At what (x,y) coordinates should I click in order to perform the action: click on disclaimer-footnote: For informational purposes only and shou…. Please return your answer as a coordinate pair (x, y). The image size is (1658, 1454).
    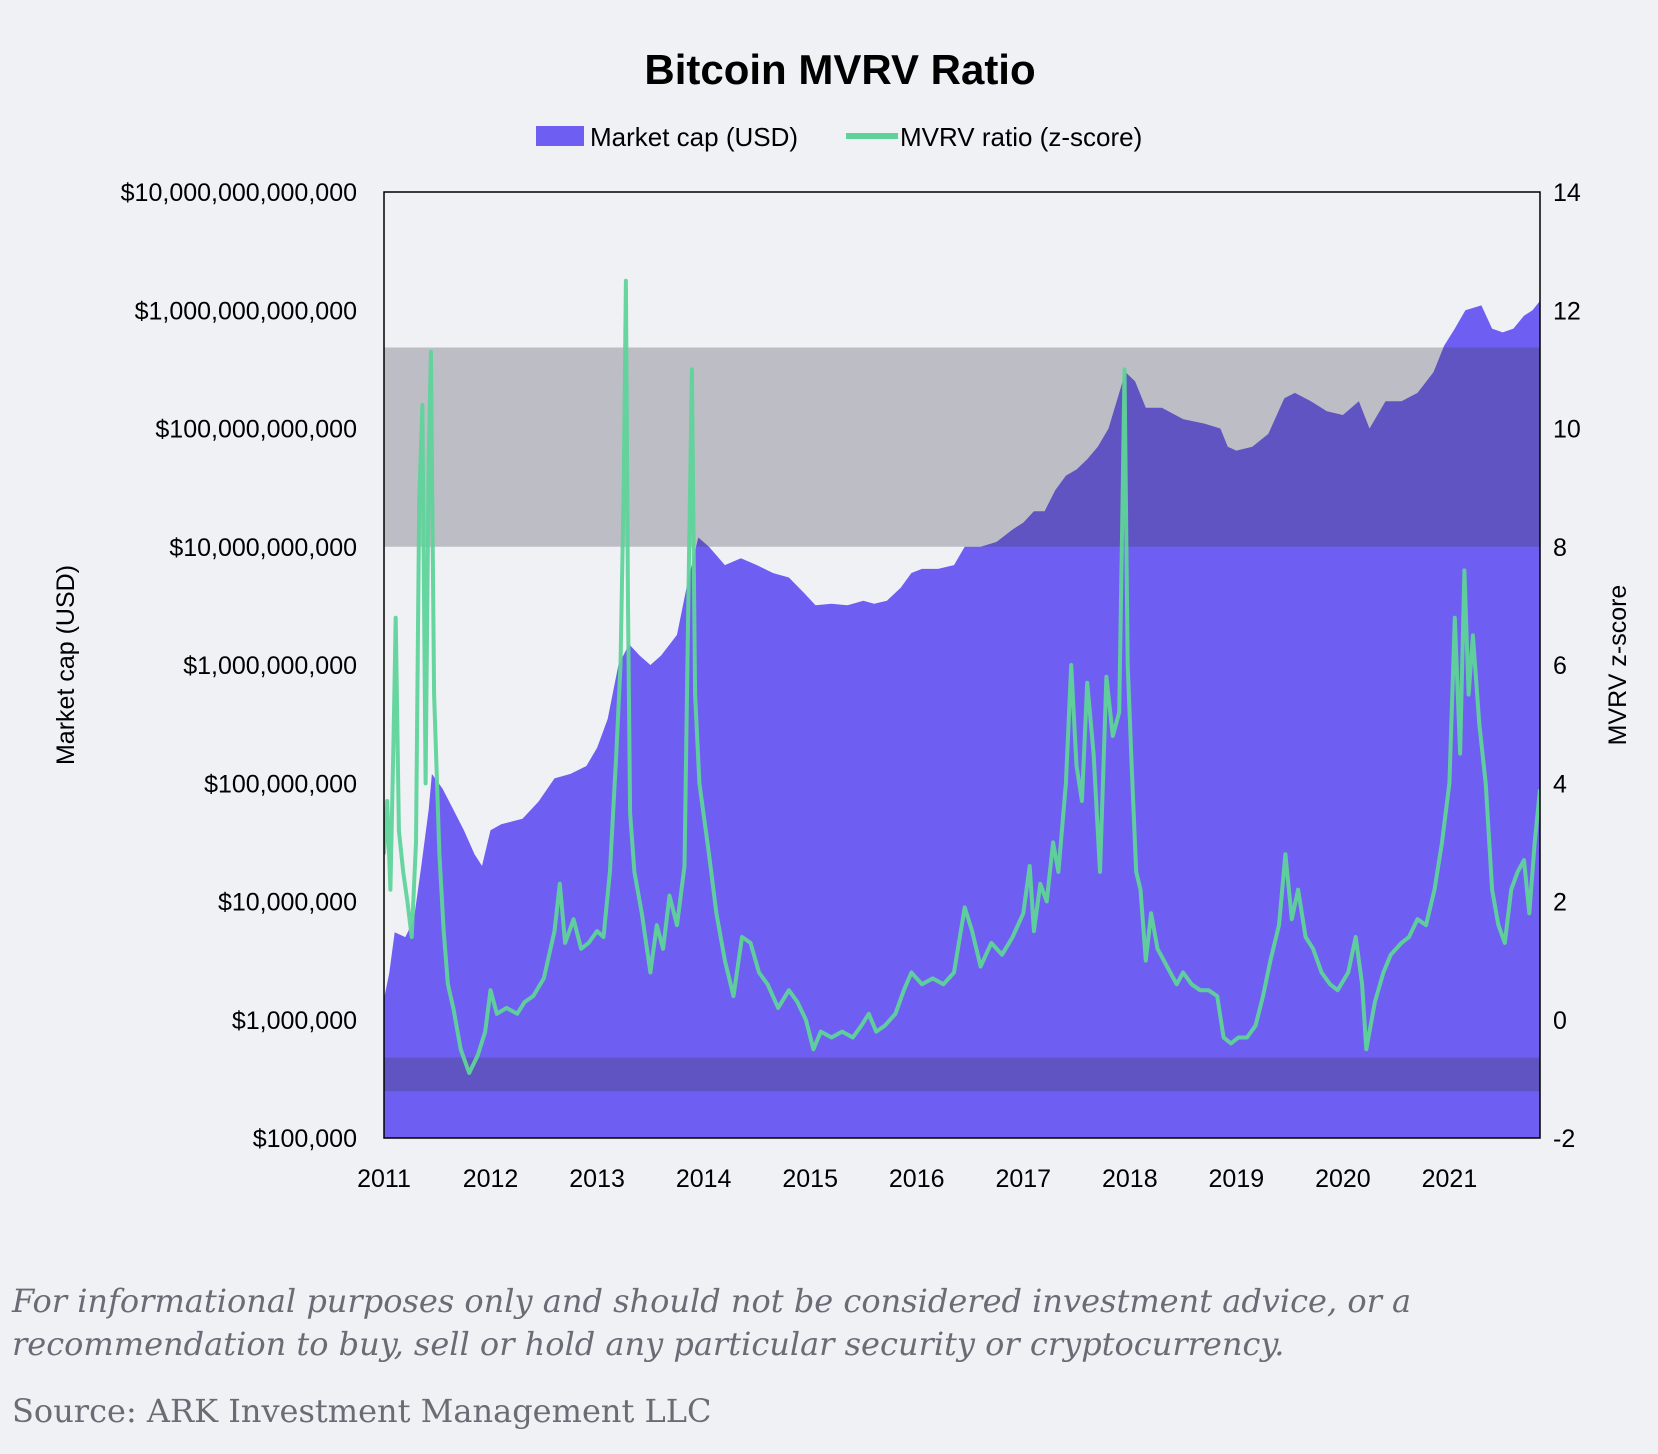
    Looking at the image, I should click on (712, 1322).